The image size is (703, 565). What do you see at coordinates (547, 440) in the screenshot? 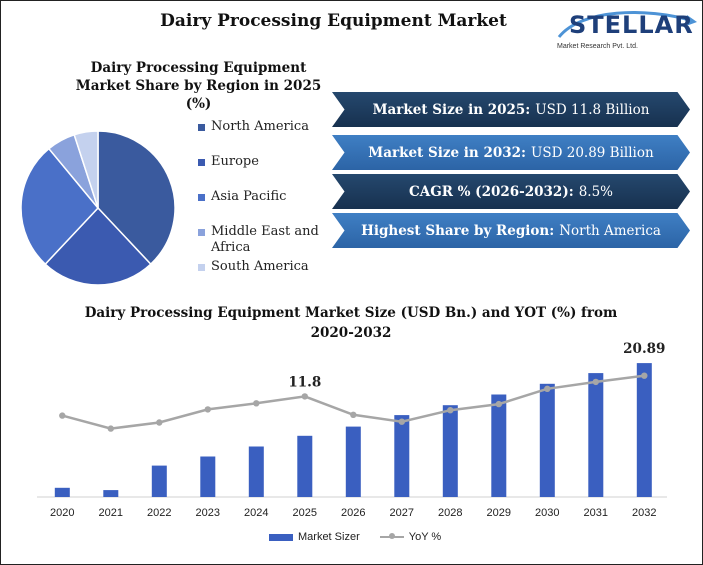
I see `bar-2030` at bounding box center [547, 440].